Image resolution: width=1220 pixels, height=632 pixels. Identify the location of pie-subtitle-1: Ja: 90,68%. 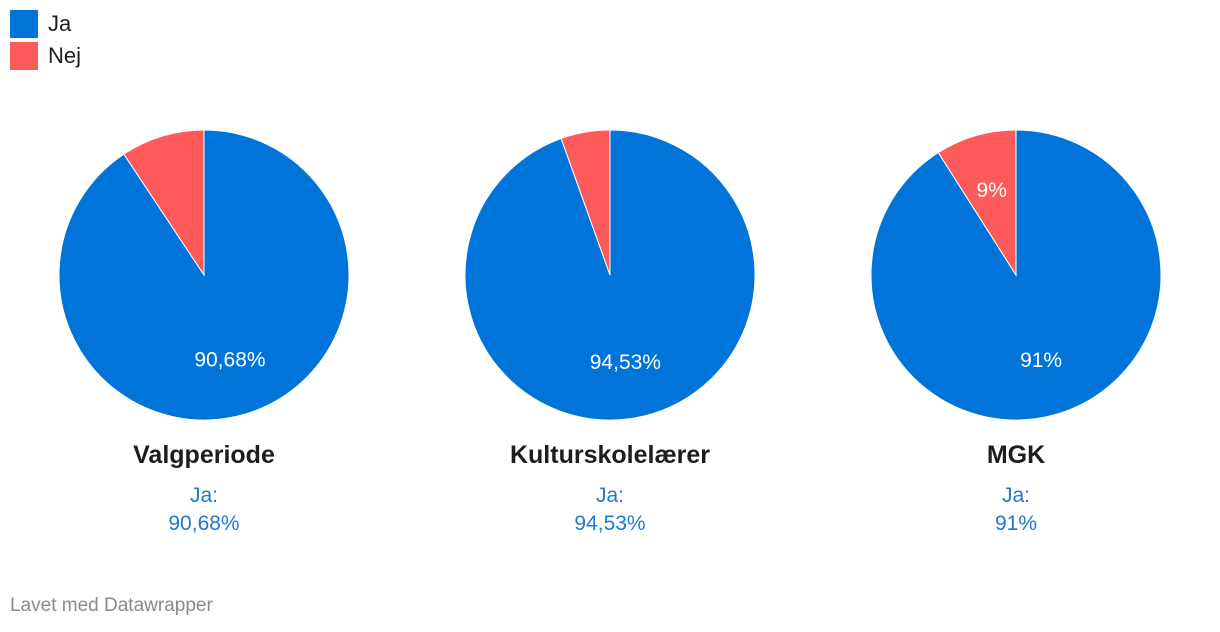
(204, 510).